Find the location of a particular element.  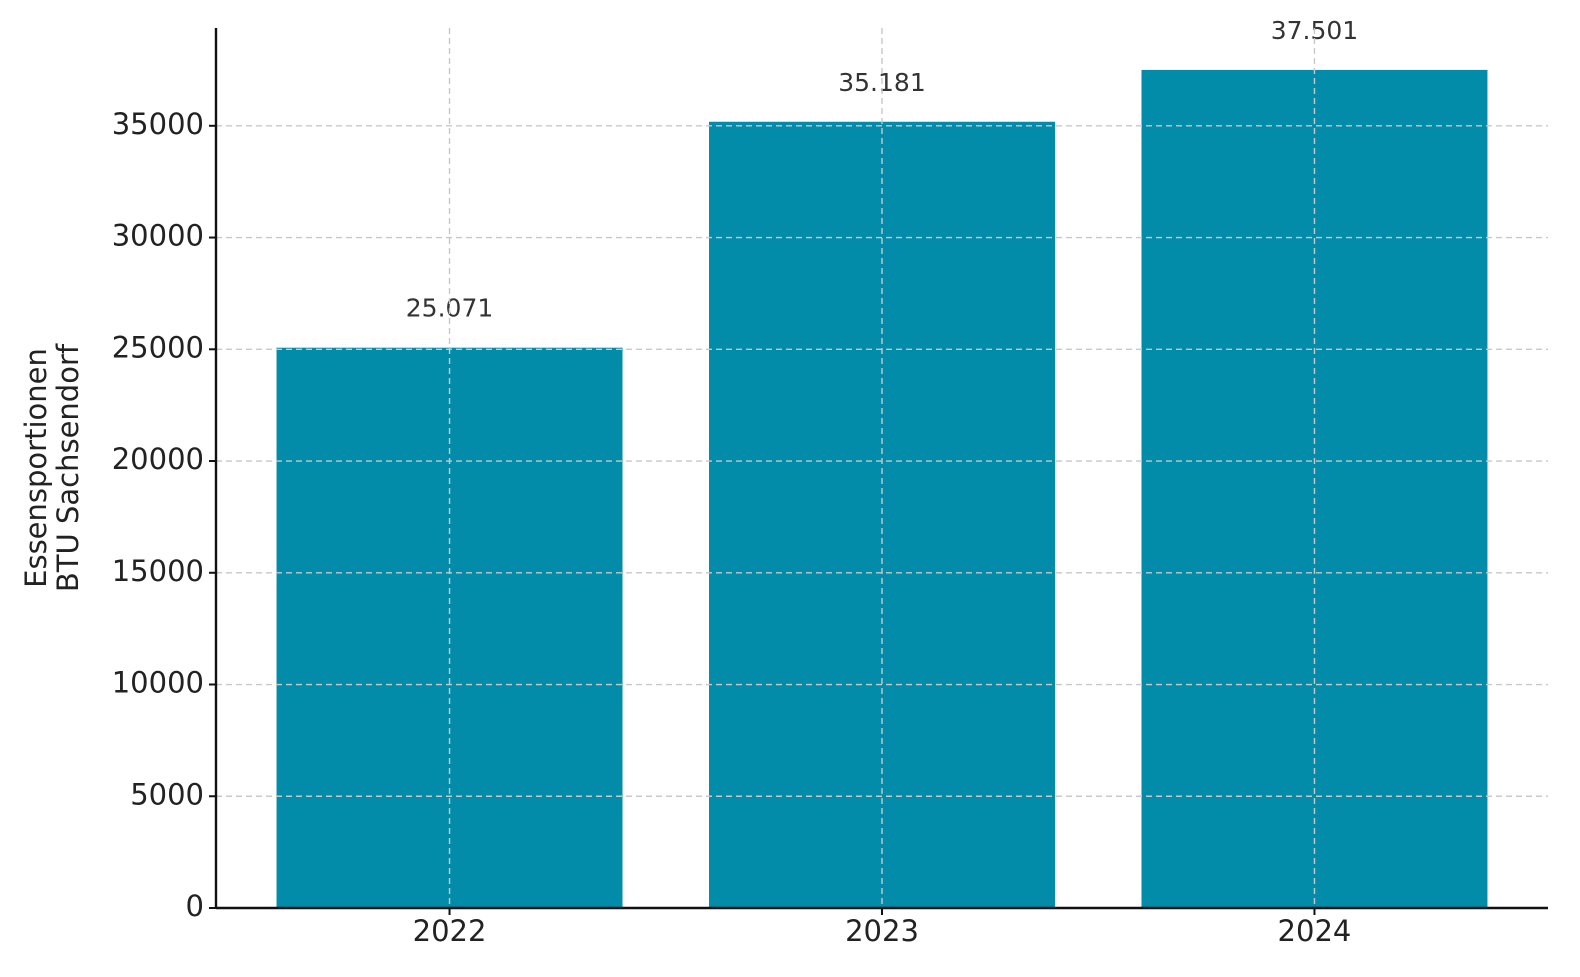

y-tick-label: 5000 is located at coordinates (167, 794).